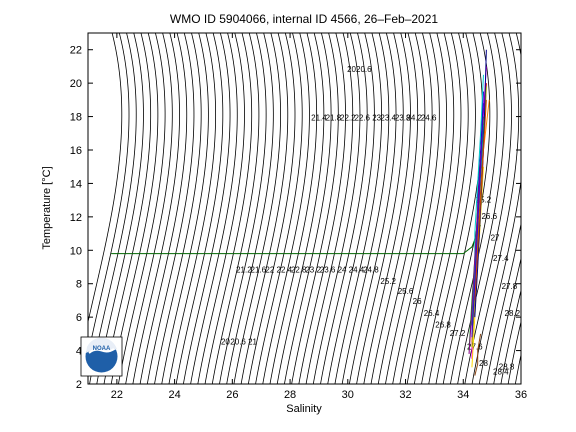  What do you see at coordinates (521, 395) in the screenshot?
I see `x-tick-label-36: 36` at bounding box center [521, 395].